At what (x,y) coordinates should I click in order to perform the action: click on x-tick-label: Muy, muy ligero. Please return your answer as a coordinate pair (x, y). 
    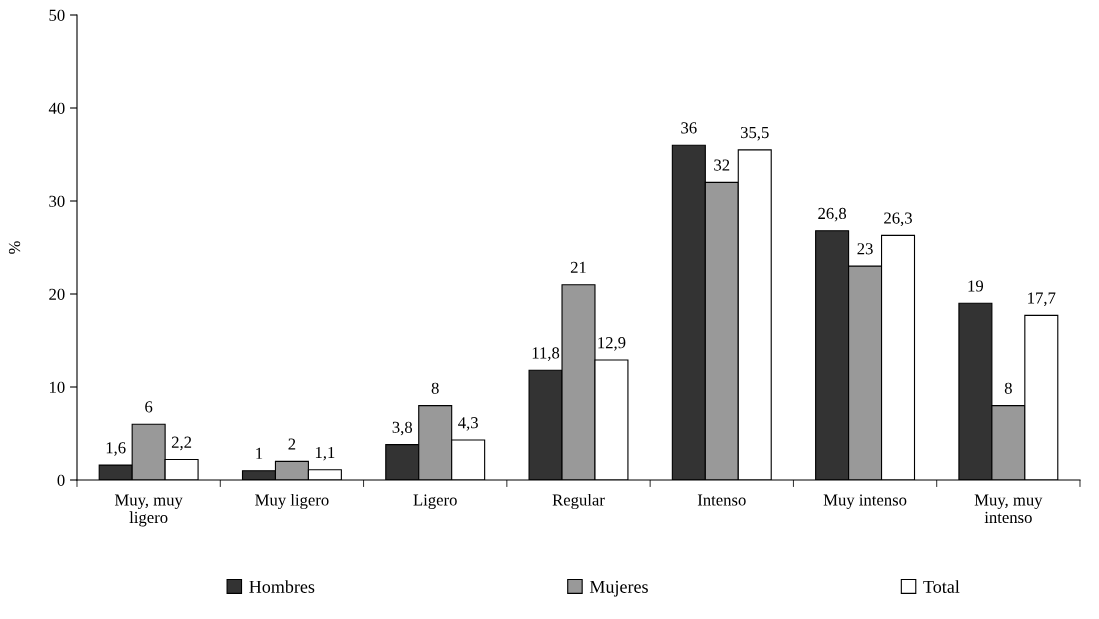
    Looking at the image, I should click on (148, 510).